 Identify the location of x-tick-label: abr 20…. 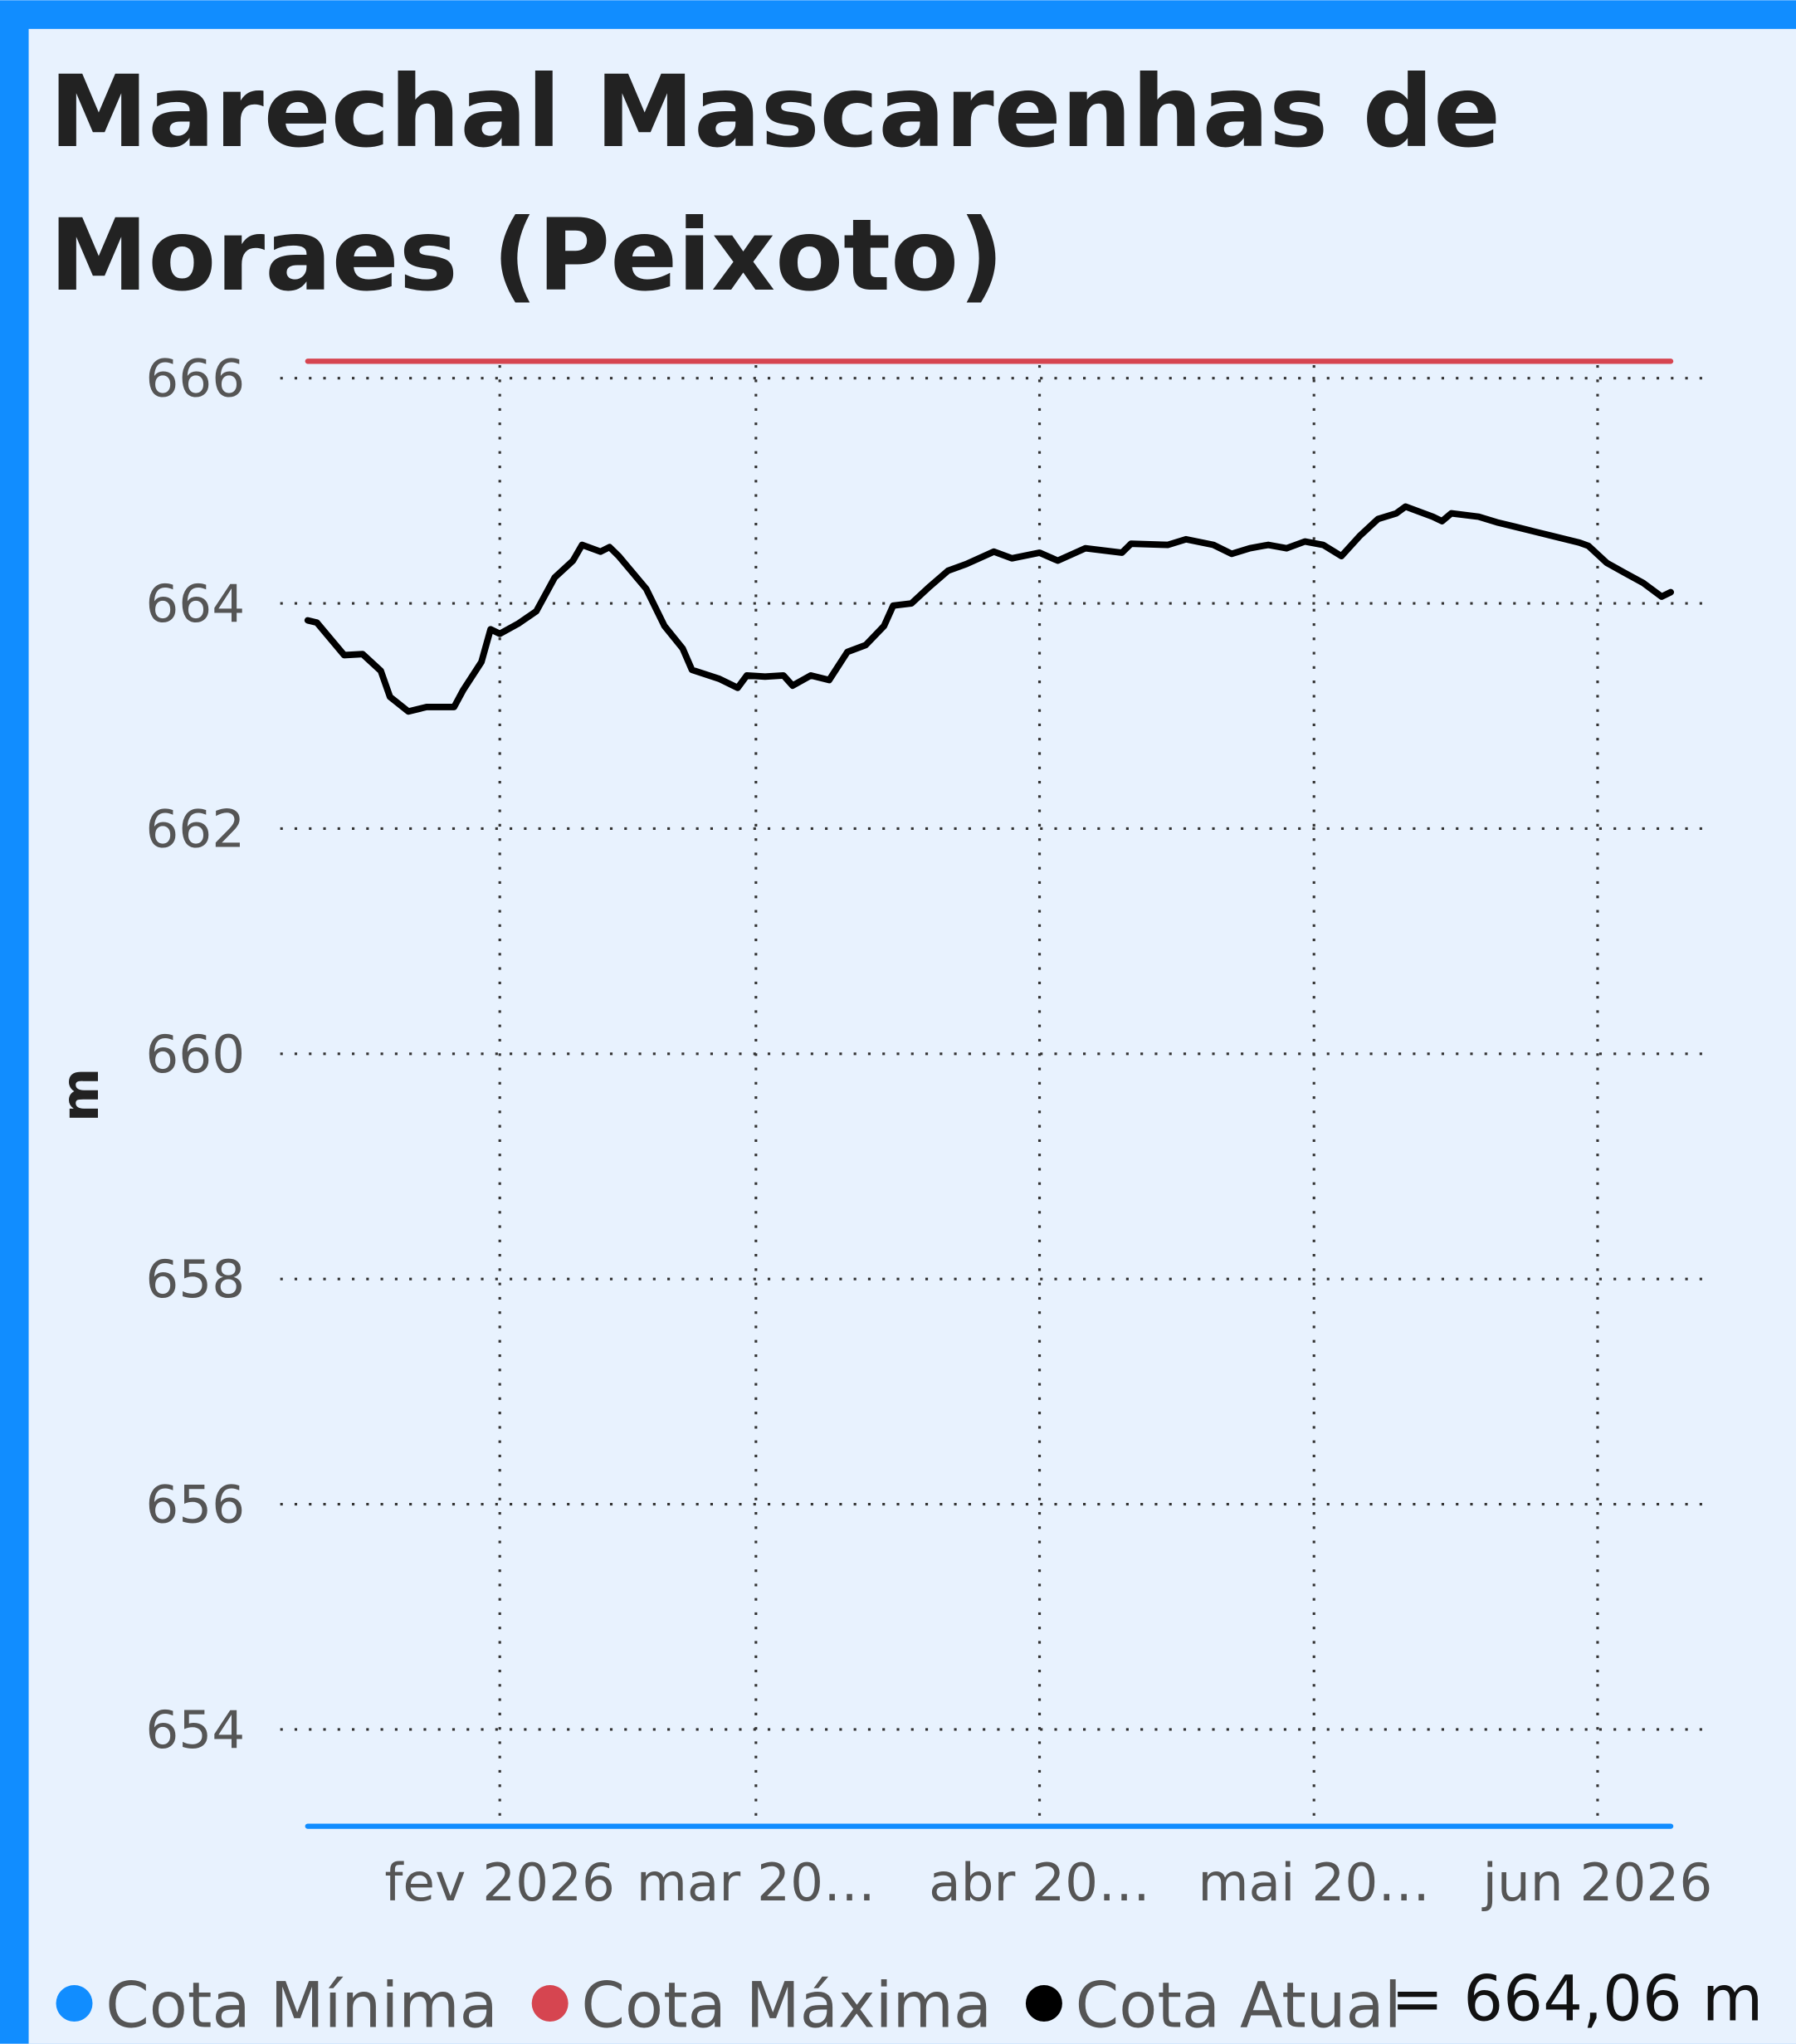
(1039, 1882).